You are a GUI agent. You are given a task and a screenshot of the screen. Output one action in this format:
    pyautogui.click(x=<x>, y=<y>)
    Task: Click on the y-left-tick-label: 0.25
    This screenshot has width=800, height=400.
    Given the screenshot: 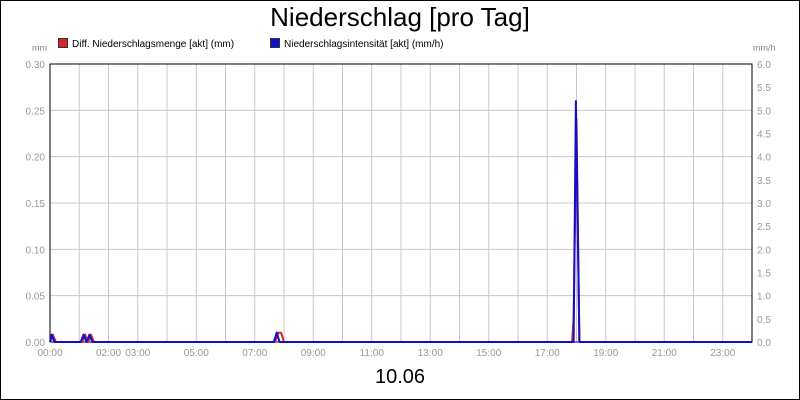 What is the action you would take?
    pyautogui.click(x=36, y=111)
    